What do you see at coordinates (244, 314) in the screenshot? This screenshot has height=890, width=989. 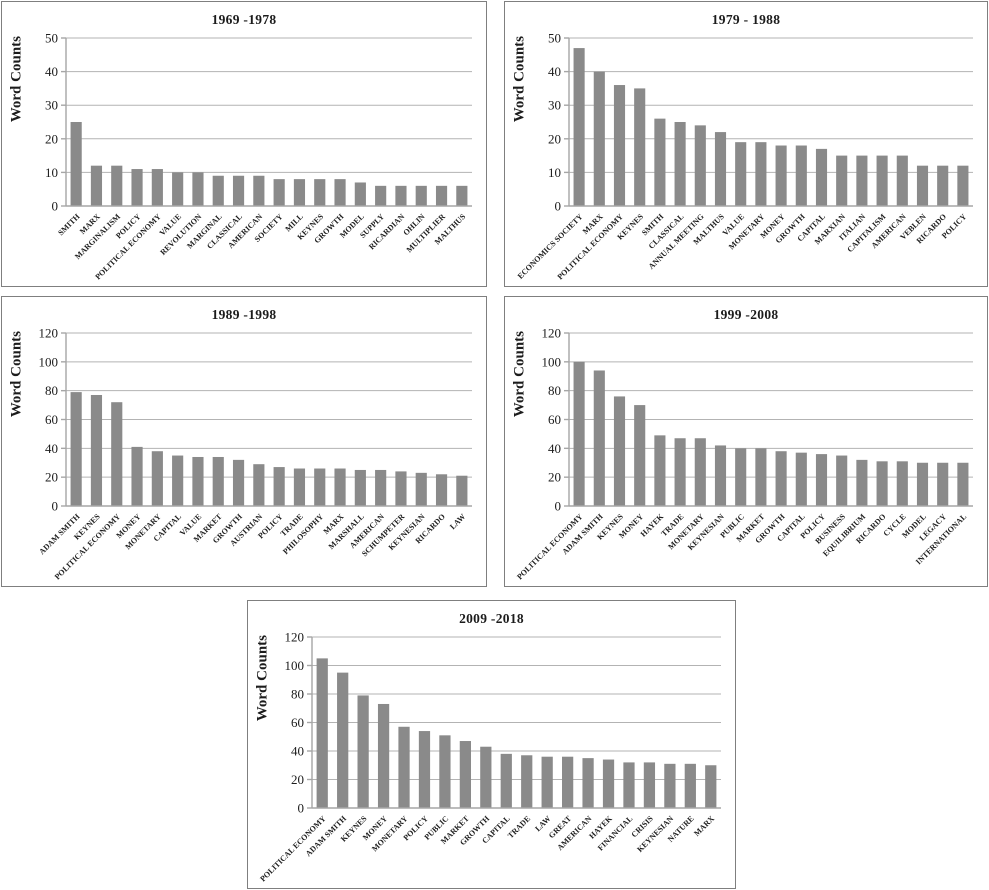 I see `chart-title: 1989 -1998` at bounding box center [244, 314].